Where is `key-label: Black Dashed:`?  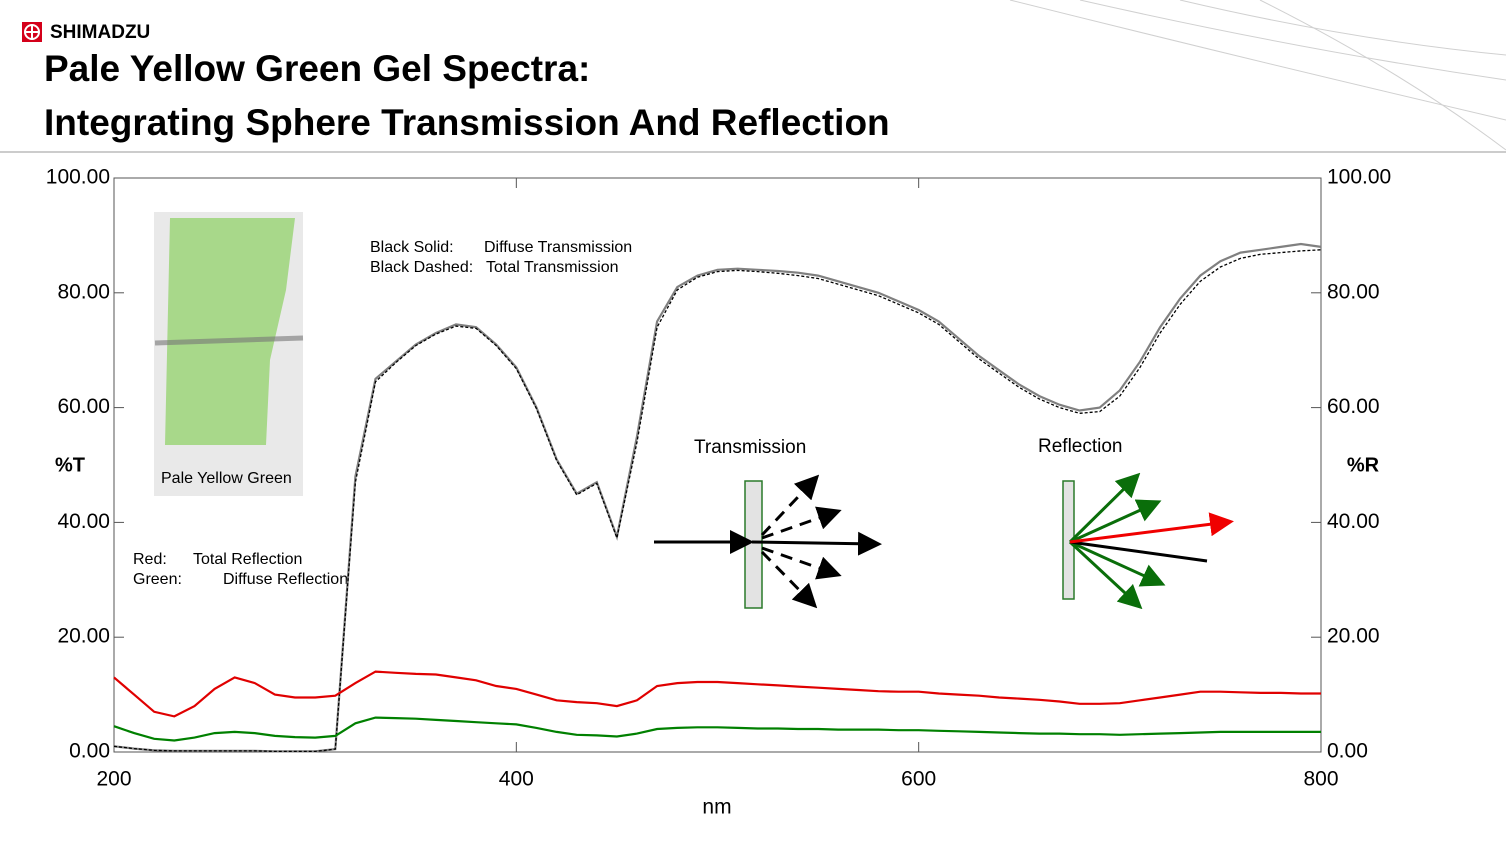
key-label: Black Dashed: is located at coordinates (421, 267).